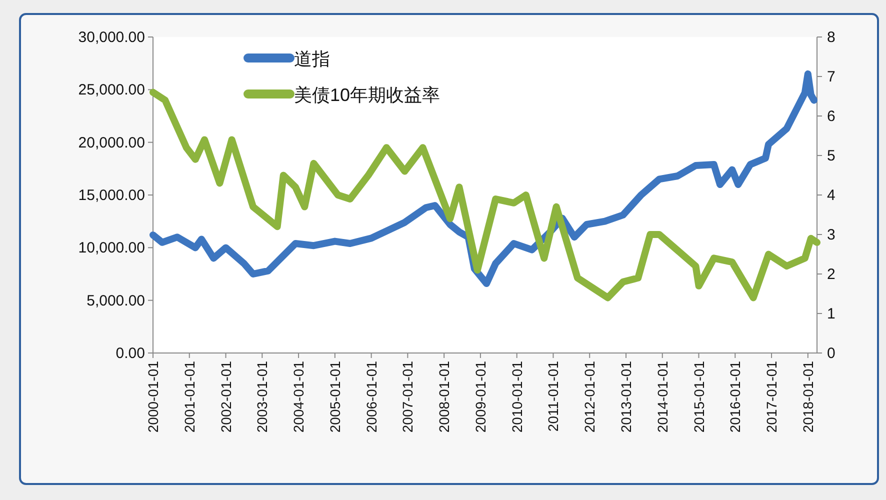  I want to click on y2-tick-label: 5, so click(831, 156).